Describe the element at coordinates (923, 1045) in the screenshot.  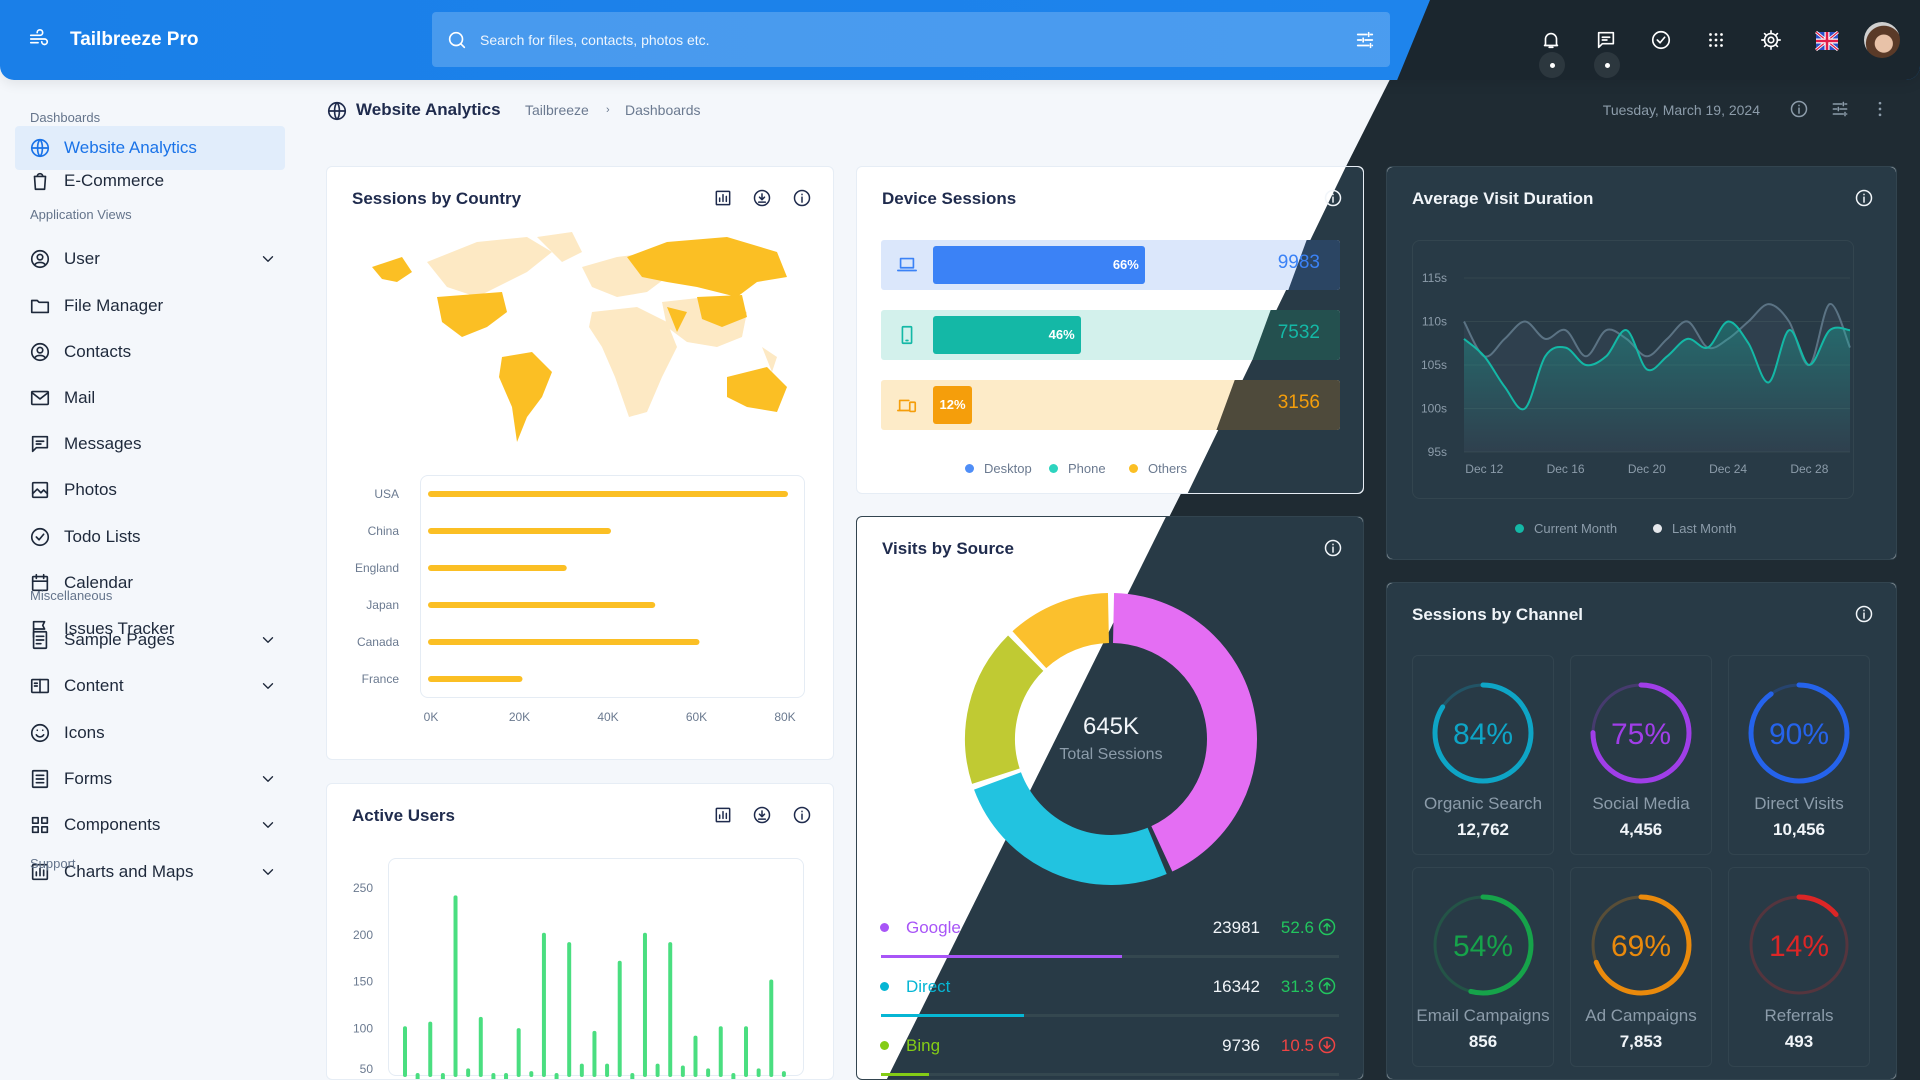
I see `source-name: Bing` at that location.